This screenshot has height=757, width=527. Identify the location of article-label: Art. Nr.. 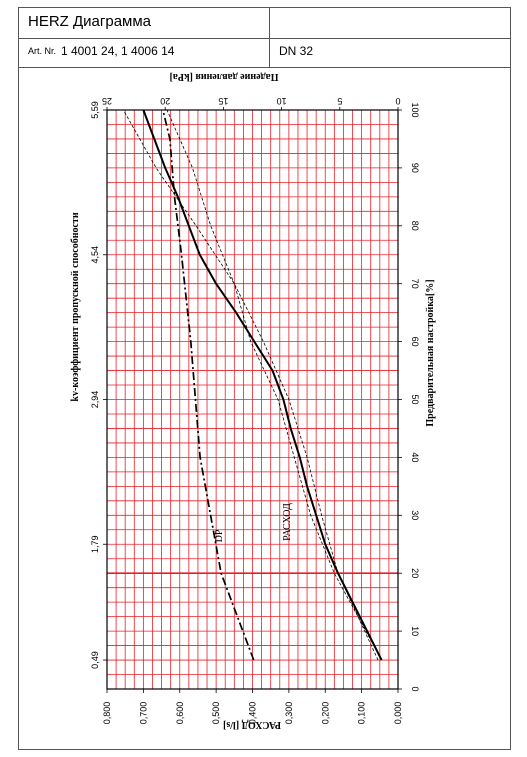
(42, 51).